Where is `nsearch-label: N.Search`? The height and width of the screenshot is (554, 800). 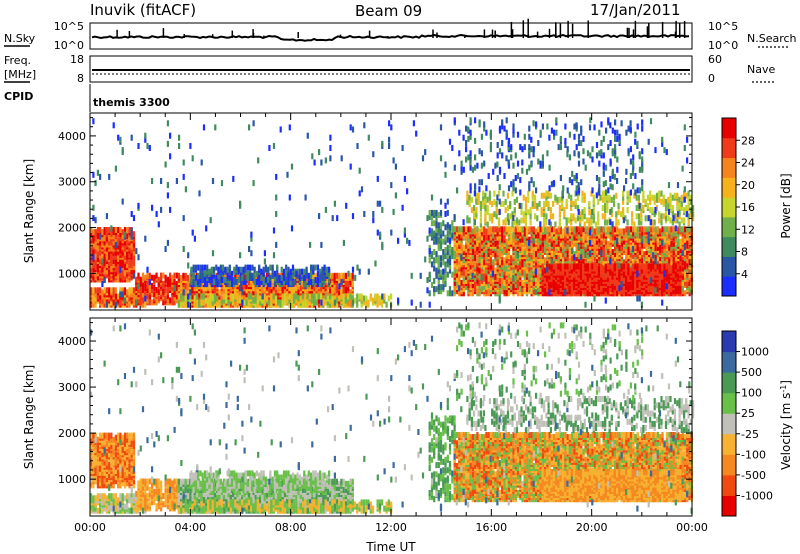 nsearch-label: N.Search is located at coordinates (772, 38).